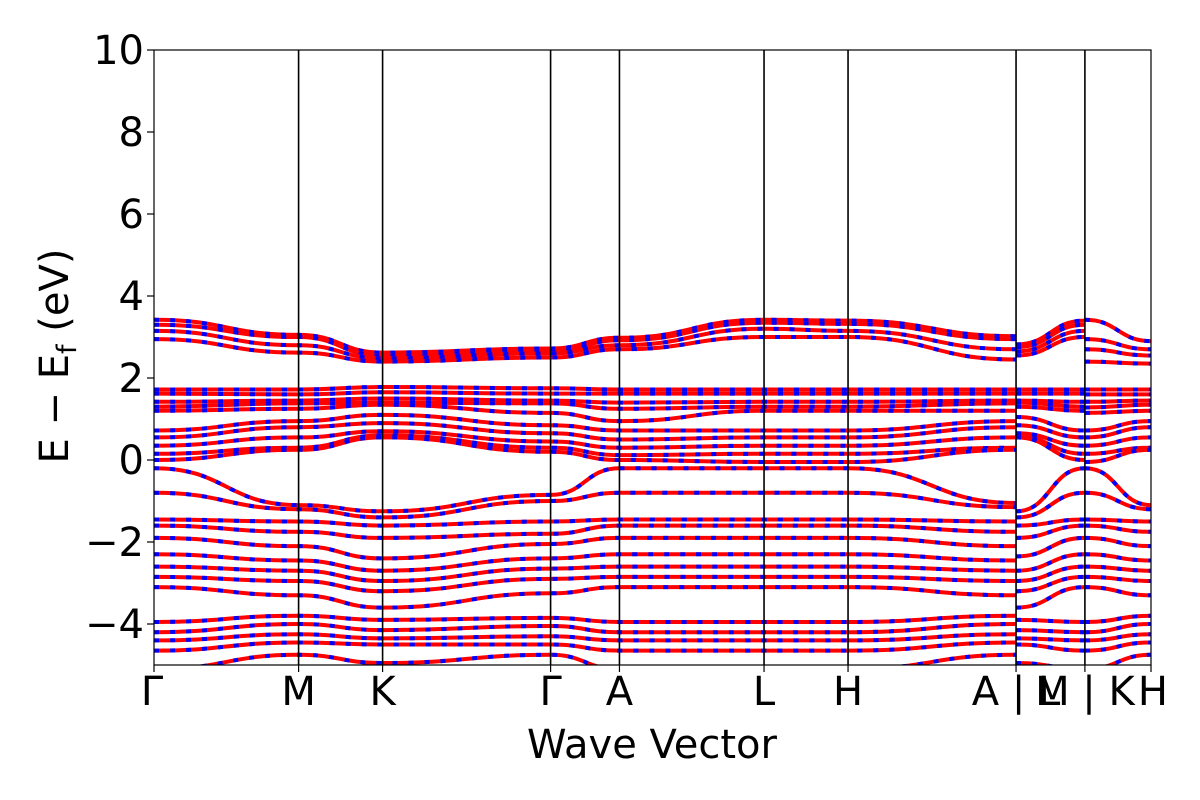 The height and width of the screenshot is (800, 1200). I want to click on band-24-seg-0-dash, so click(585, 628).